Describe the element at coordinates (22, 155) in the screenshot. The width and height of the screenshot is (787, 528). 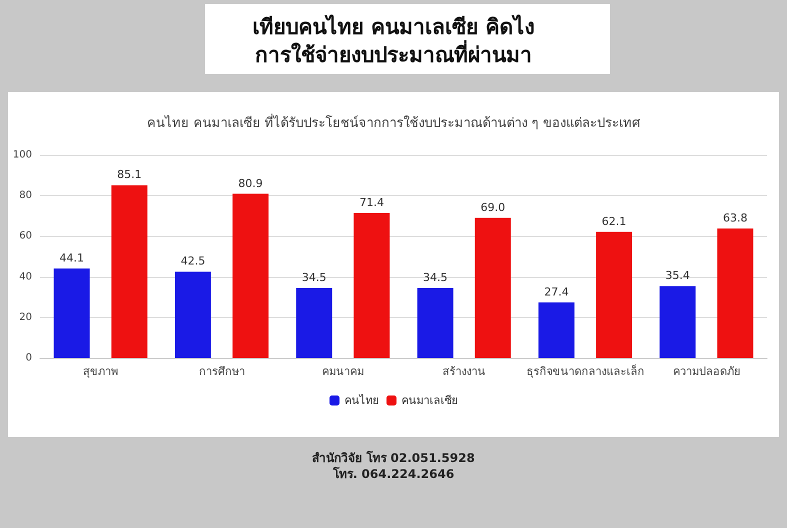
I see `y-tick-label: 100` at that location.